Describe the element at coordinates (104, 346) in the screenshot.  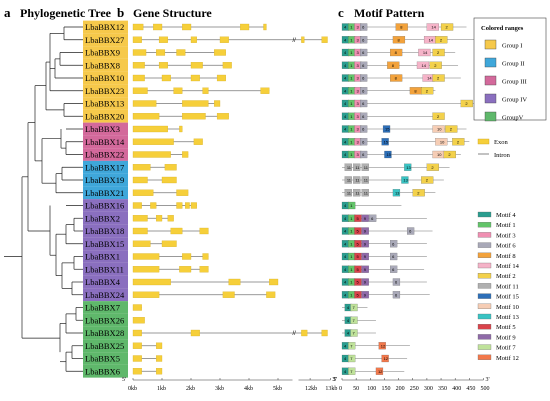
I see `gene-label: LbaBBX25` at that location.